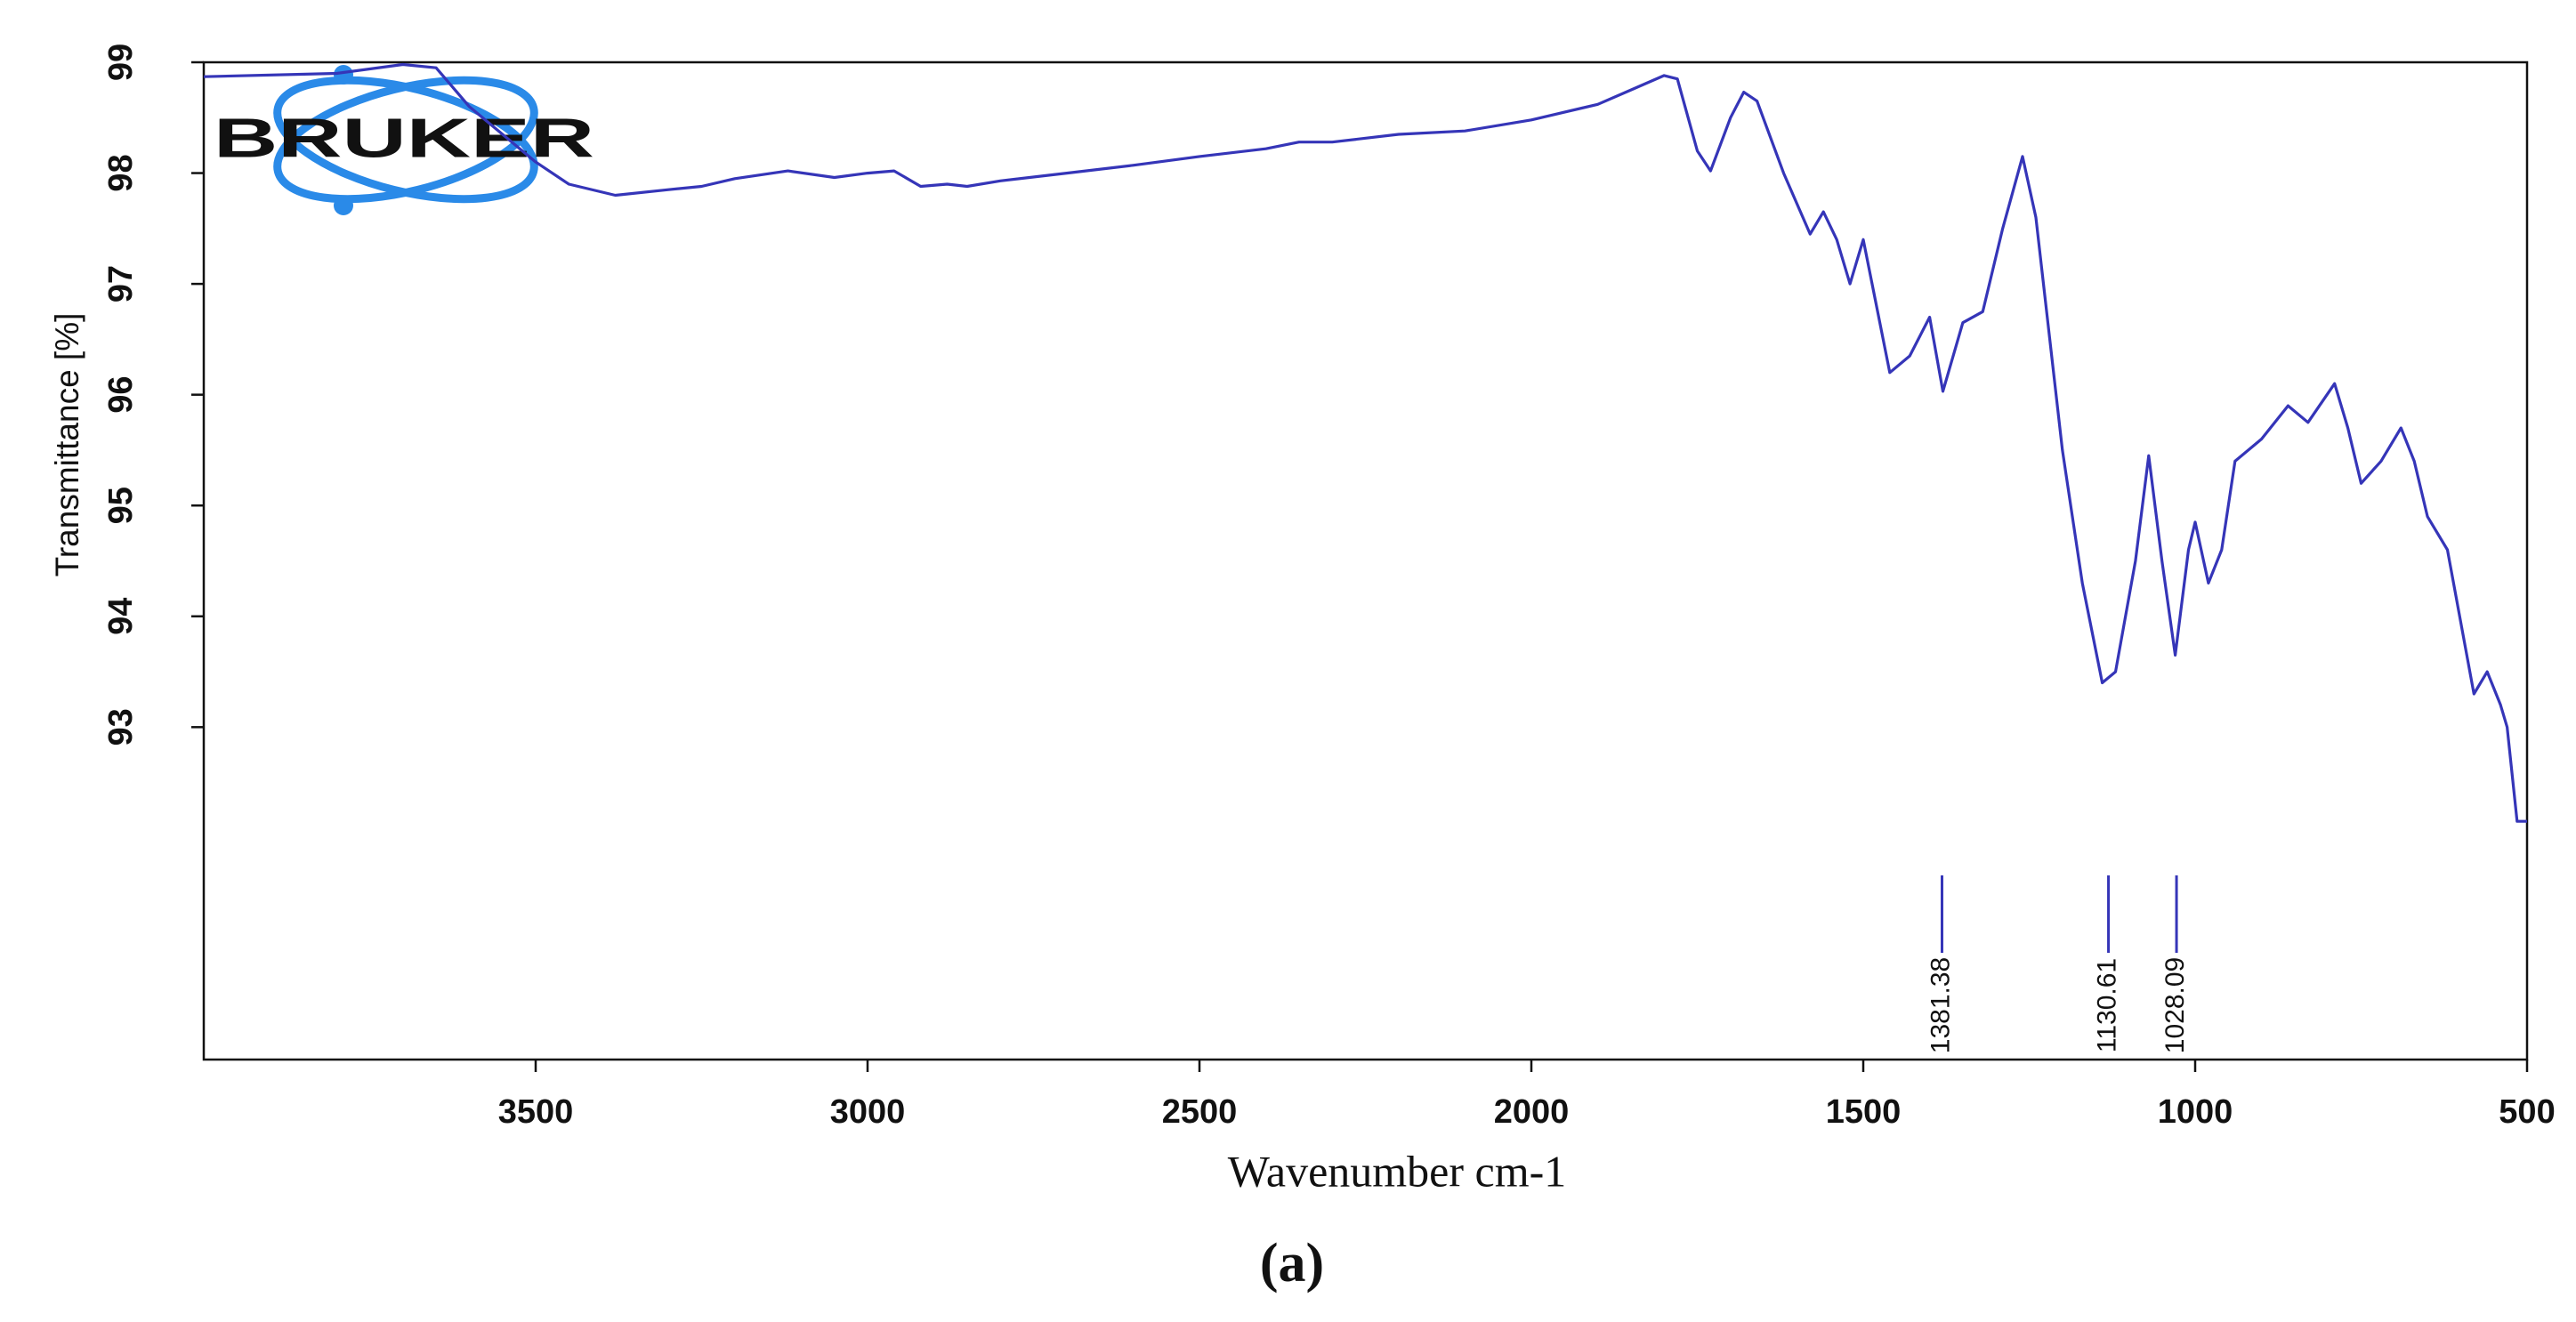  I want to click on logo-orbit, so click(405, 140).